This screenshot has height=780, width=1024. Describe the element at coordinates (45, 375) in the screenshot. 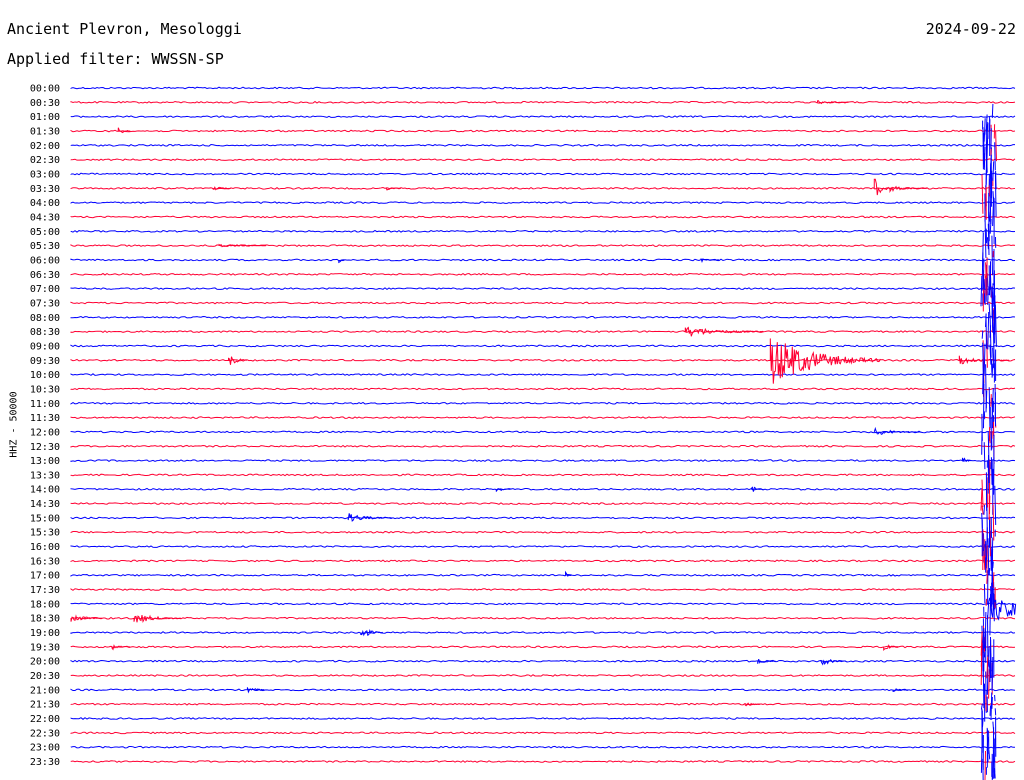

I see `time-tick-label: 10:00` at that location.